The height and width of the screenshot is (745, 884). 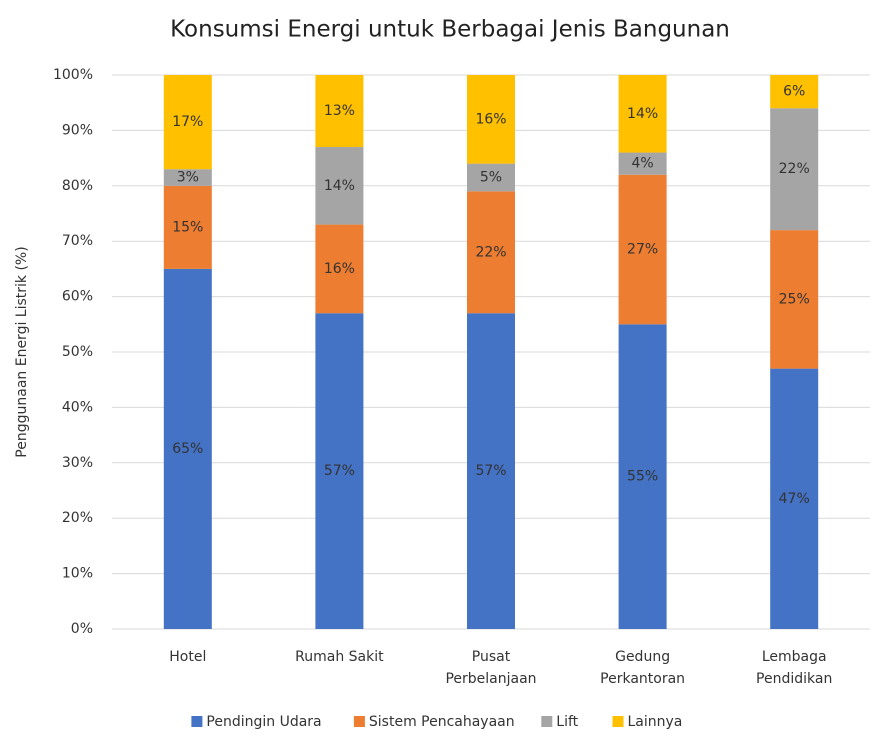 What do you see at coordinates (77, 463) in the screenshot?
I see `y-tick-label: 30%` at bounding box center [77, 463].